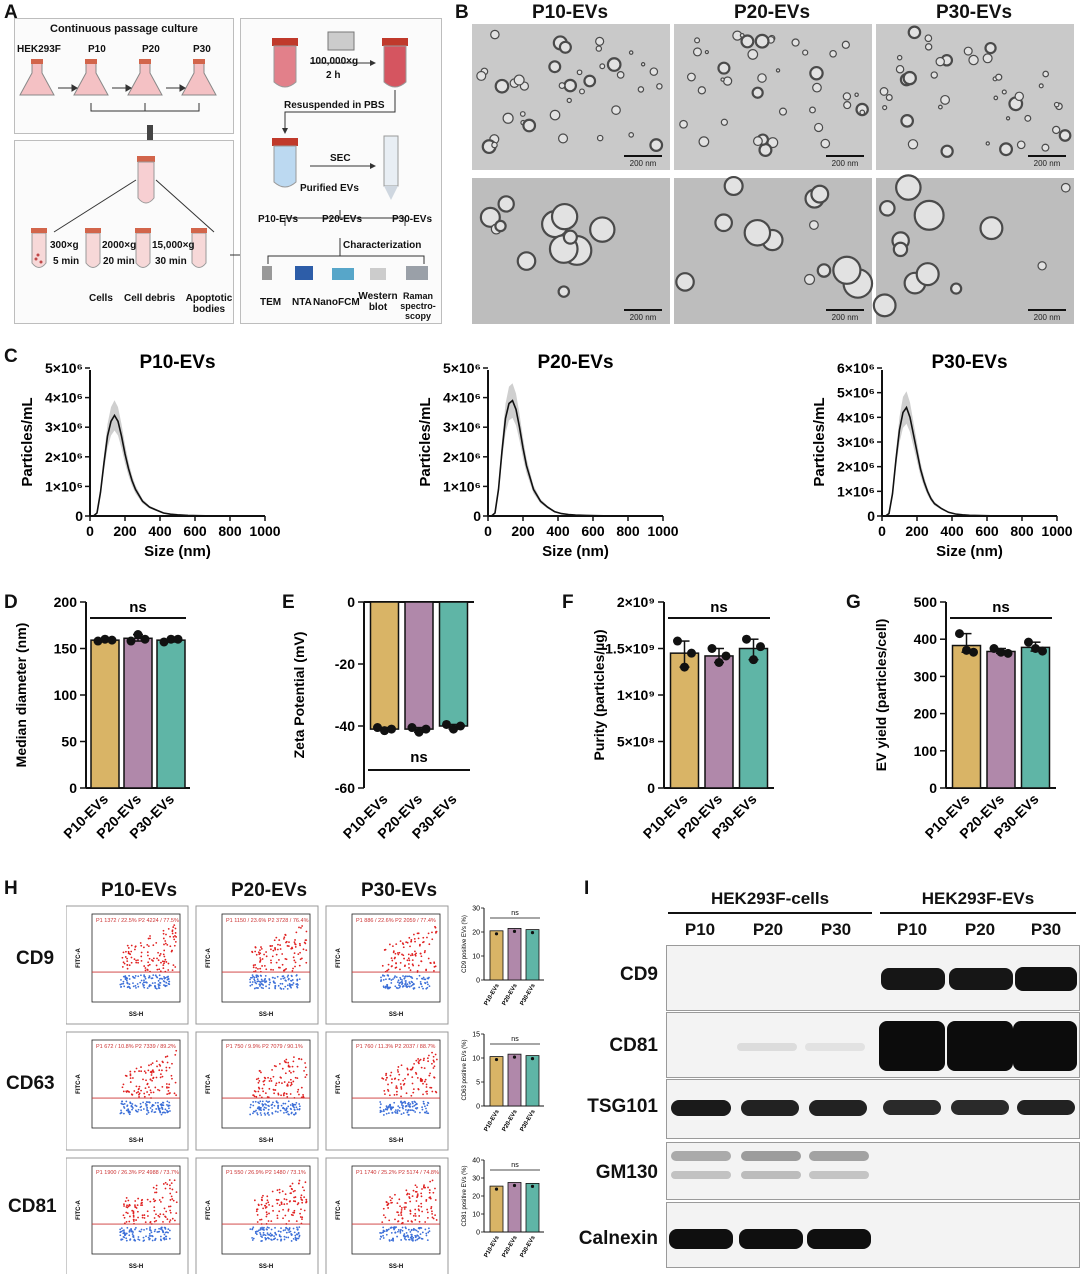 This screenshot has height=1274, width=1080. I want to click on blot-protein-label: TSG101, so click(622, 1106).